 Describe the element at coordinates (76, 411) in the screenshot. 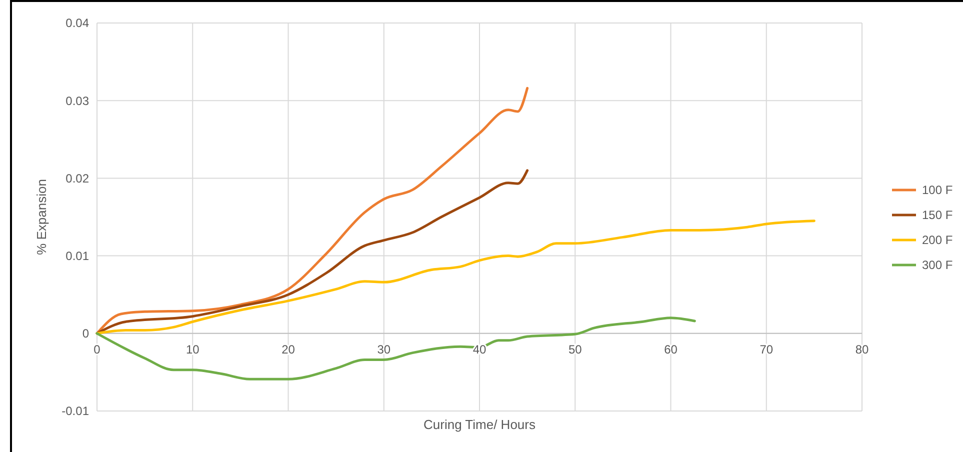

I see `y-tick-label: -0.01` at that location.